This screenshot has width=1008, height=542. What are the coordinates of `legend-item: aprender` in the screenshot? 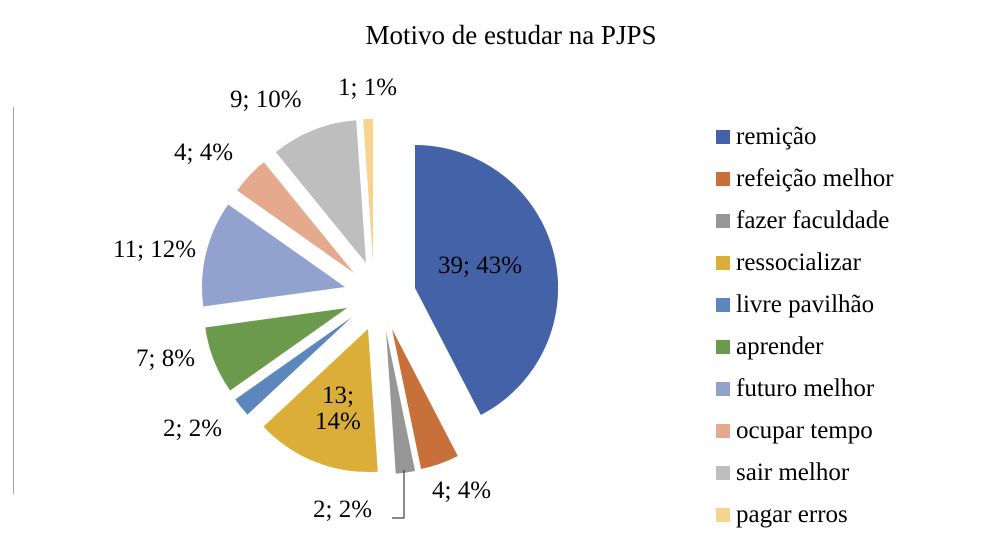 It's located at (805, 347).